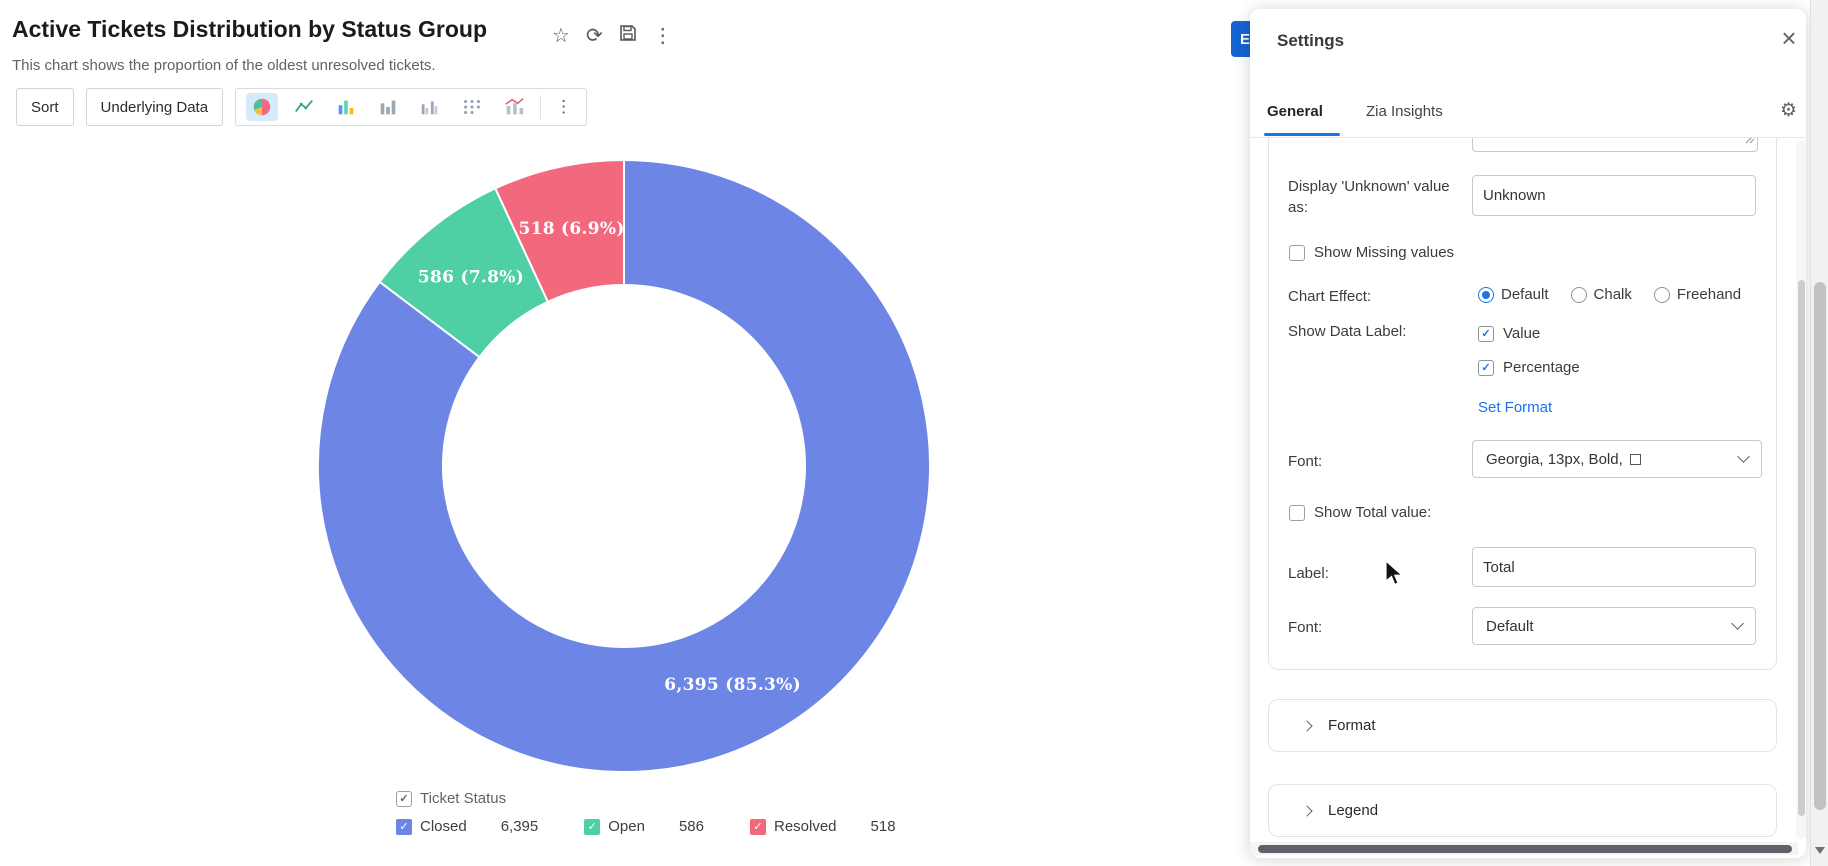  I want to click on chart-toolbar: Sort Underlying Data ⋮, so click(302, 107).